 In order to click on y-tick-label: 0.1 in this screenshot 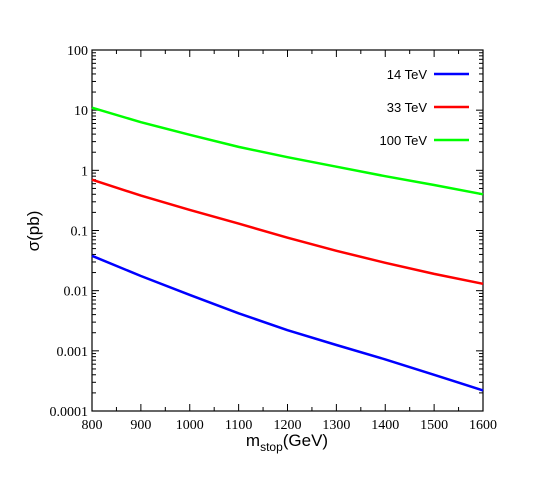, I will do `click(80, 232)`.